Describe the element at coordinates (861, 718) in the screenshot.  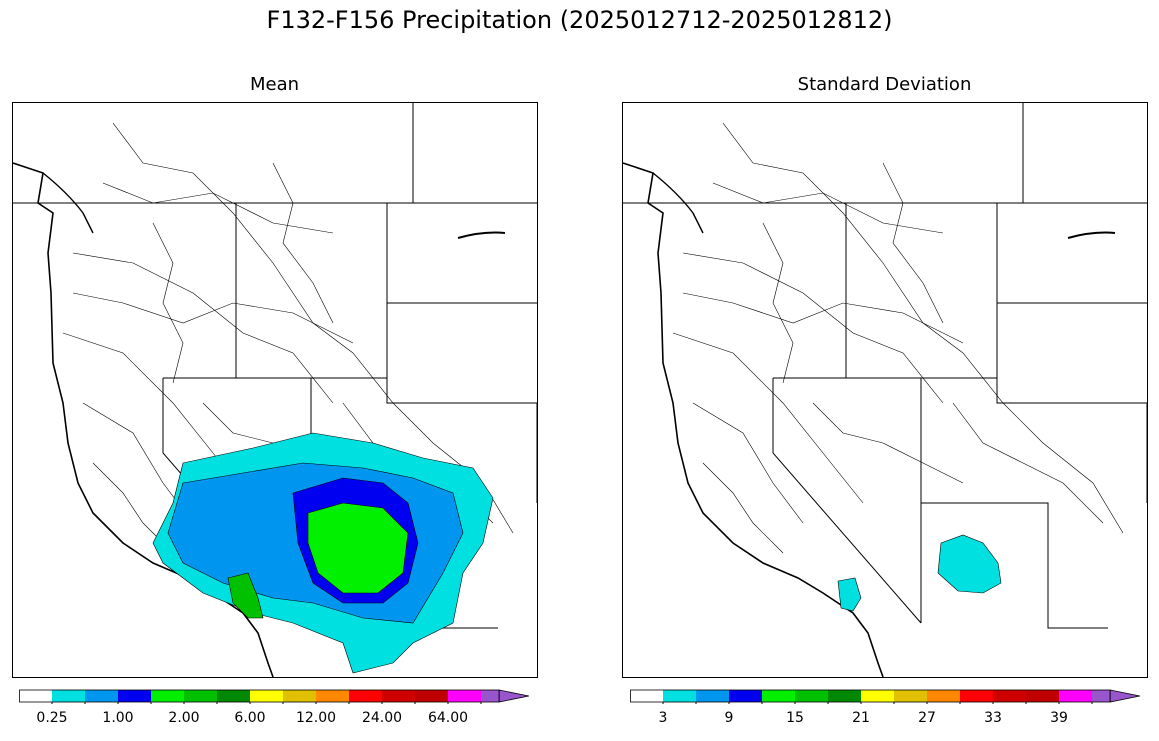
I see `colorbar-tick-label: 21` at that location.